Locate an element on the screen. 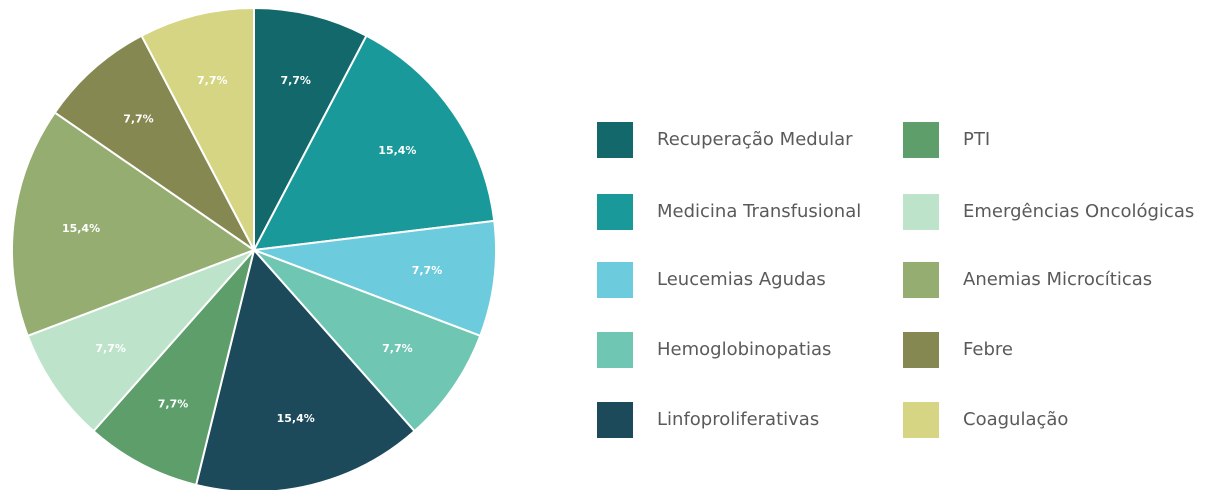 The image size is (1213, 490). legend-label: Hemoglobinopatias is located at coordinates (744, 349).